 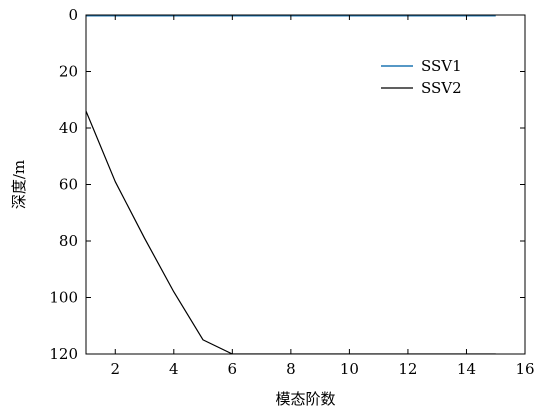 I want to click on legend: SSV1 SSV2, so click(x=421, y=77).